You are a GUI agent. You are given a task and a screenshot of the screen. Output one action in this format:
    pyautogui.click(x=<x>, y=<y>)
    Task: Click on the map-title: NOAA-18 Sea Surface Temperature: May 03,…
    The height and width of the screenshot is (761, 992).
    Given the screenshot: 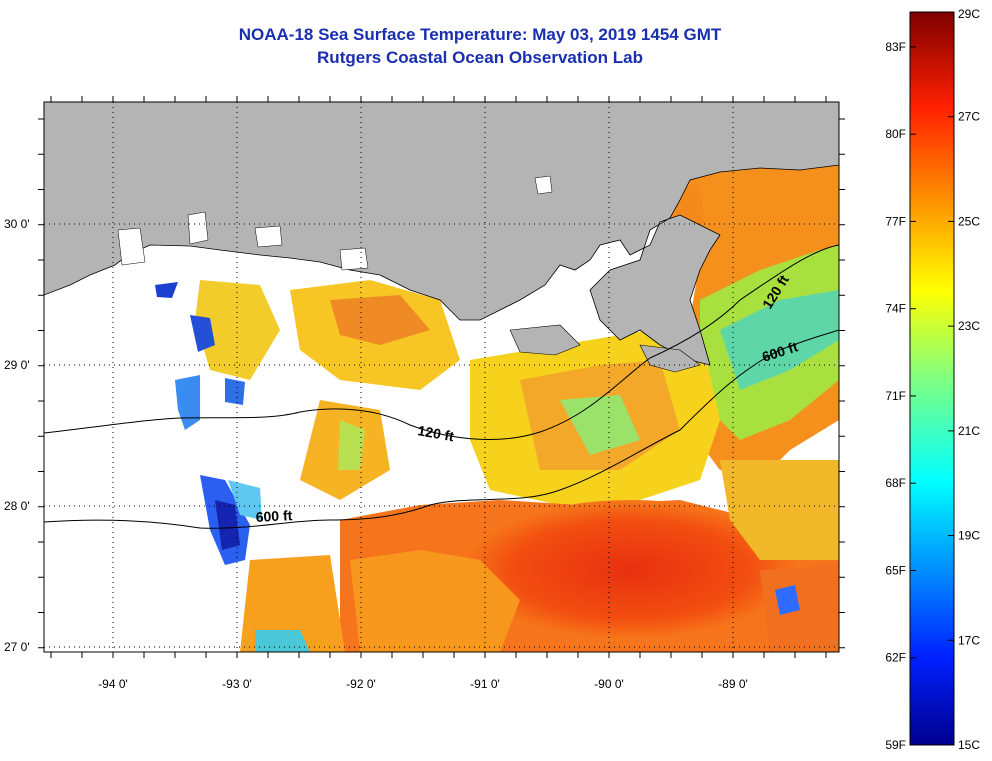 What is the action you would take?
    pyautogui.click(x=480, y=34)
    